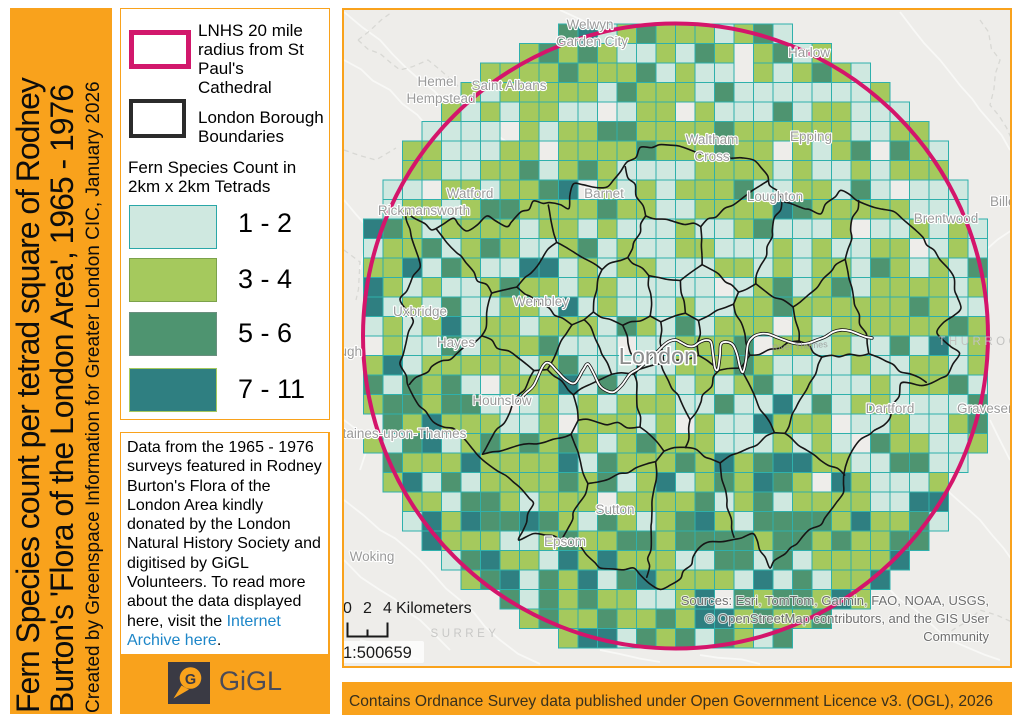  I want to click on svg-text: Waltham, so click(712, 139).